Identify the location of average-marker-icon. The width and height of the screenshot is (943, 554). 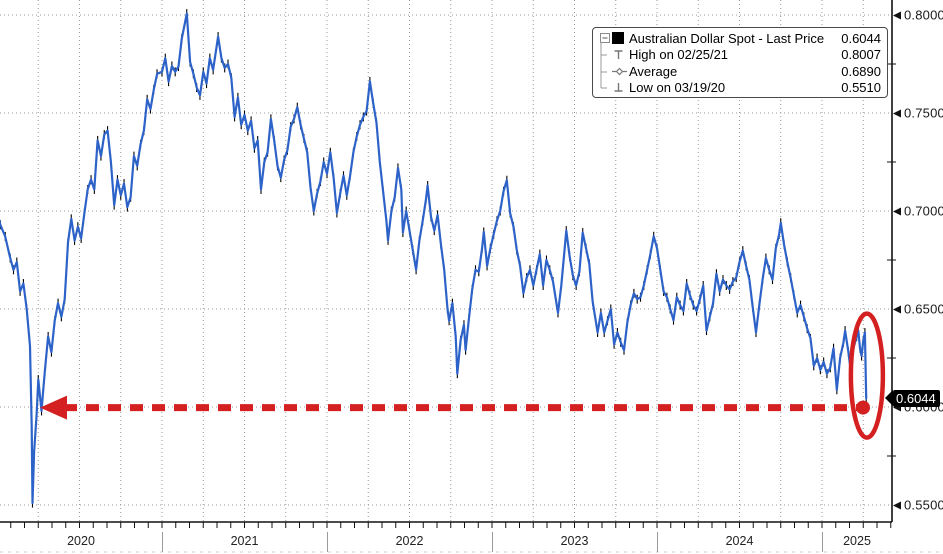
(620, 71).